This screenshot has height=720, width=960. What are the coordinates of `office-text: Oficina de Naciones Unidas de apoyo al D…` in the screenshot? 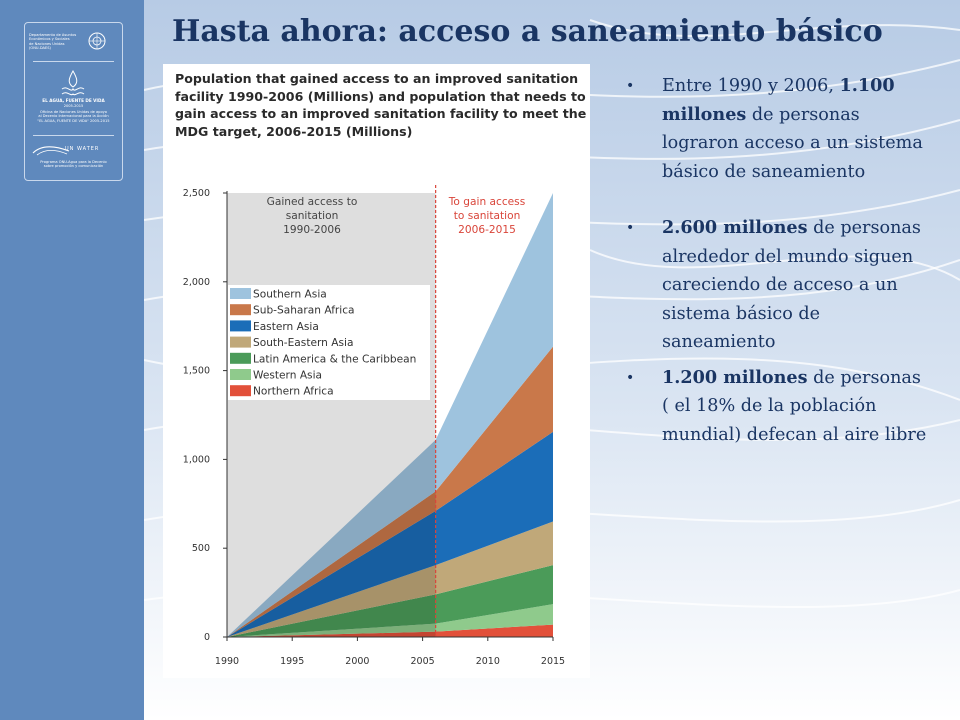 It's located at (73, 116).